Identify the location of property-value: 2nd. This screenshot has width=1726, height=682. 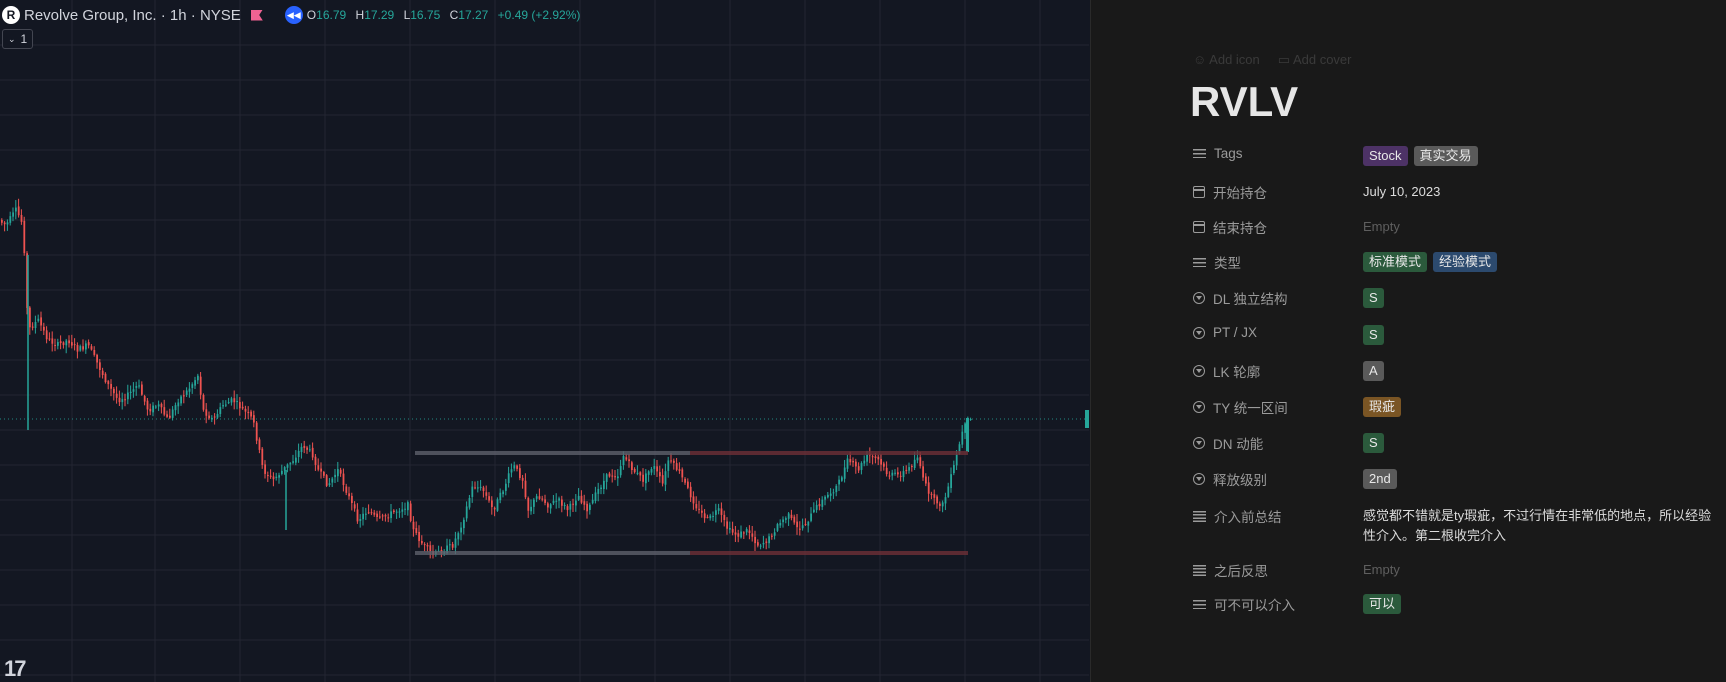
(1538, 479).